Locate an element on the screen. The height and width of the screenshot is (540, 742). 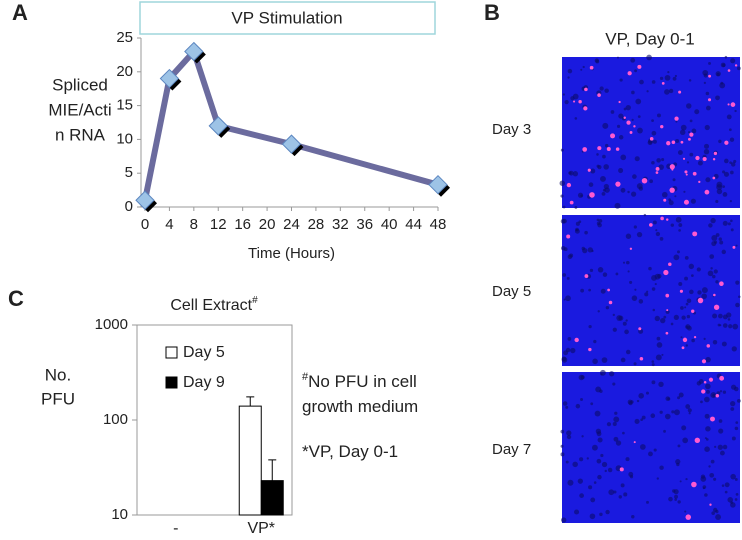
marker is located at coordinates (291, 144).